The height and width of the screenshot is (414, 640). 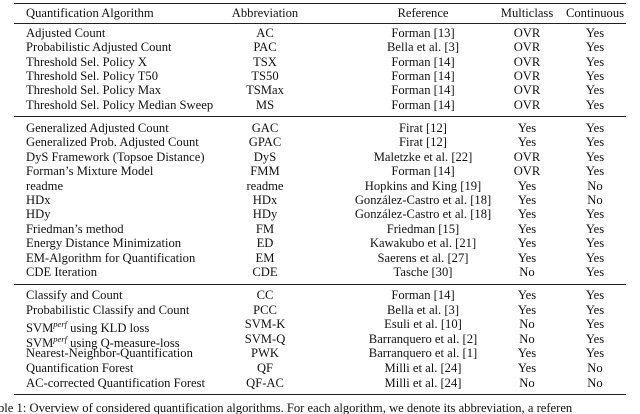 I want to click on header-cell: Quantification Algorithm, so click(x=90, y=13).